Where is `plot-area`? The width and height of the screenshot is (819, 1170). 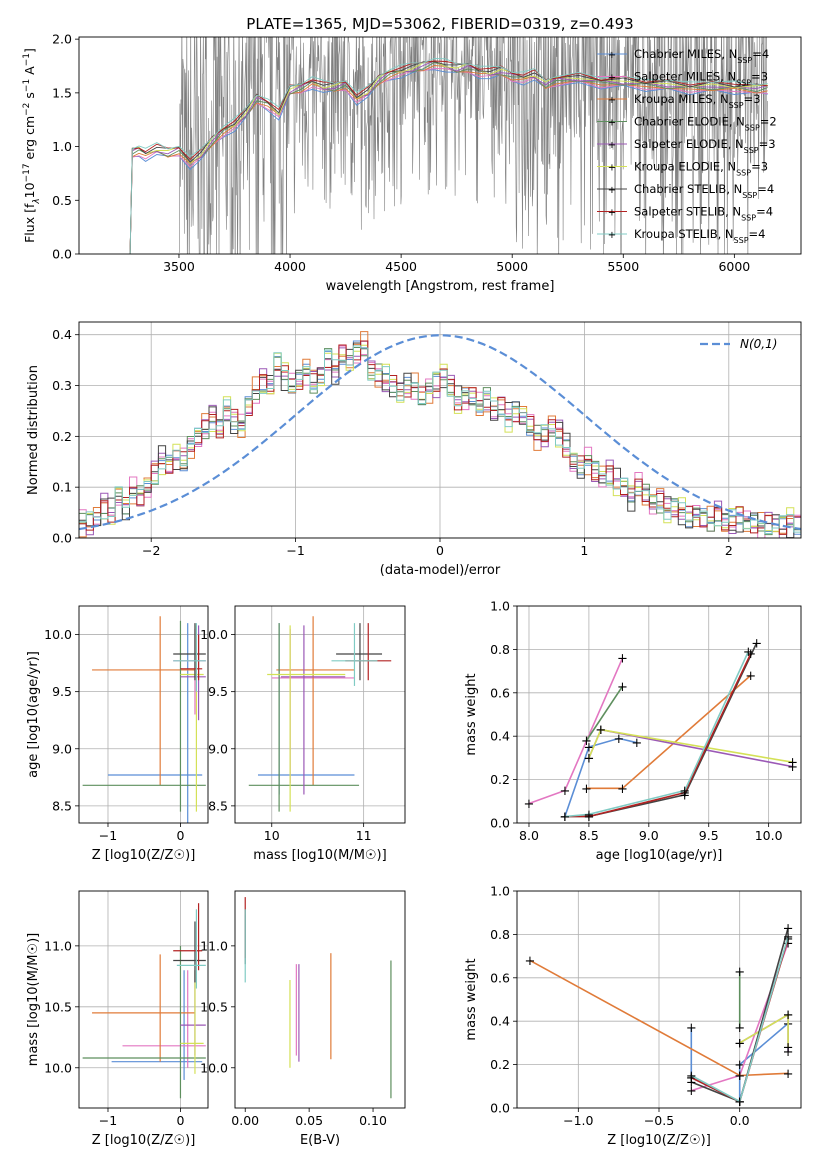 plot-area is located at coordinates (318, 998).